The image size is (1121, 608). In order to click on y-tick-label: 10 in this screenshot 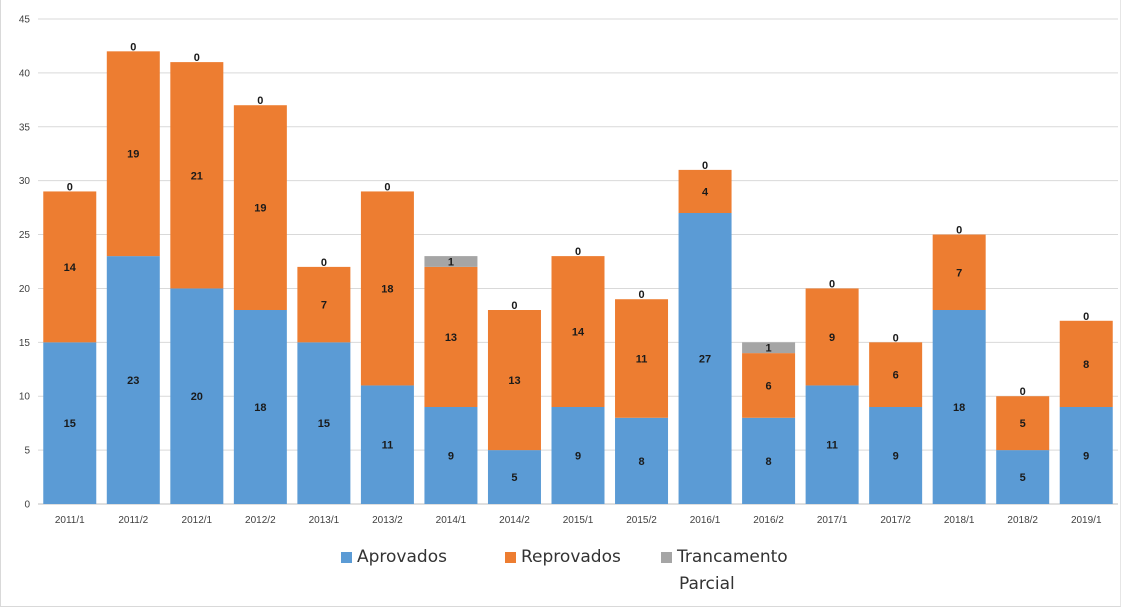, I will do `click(25, 397)`.